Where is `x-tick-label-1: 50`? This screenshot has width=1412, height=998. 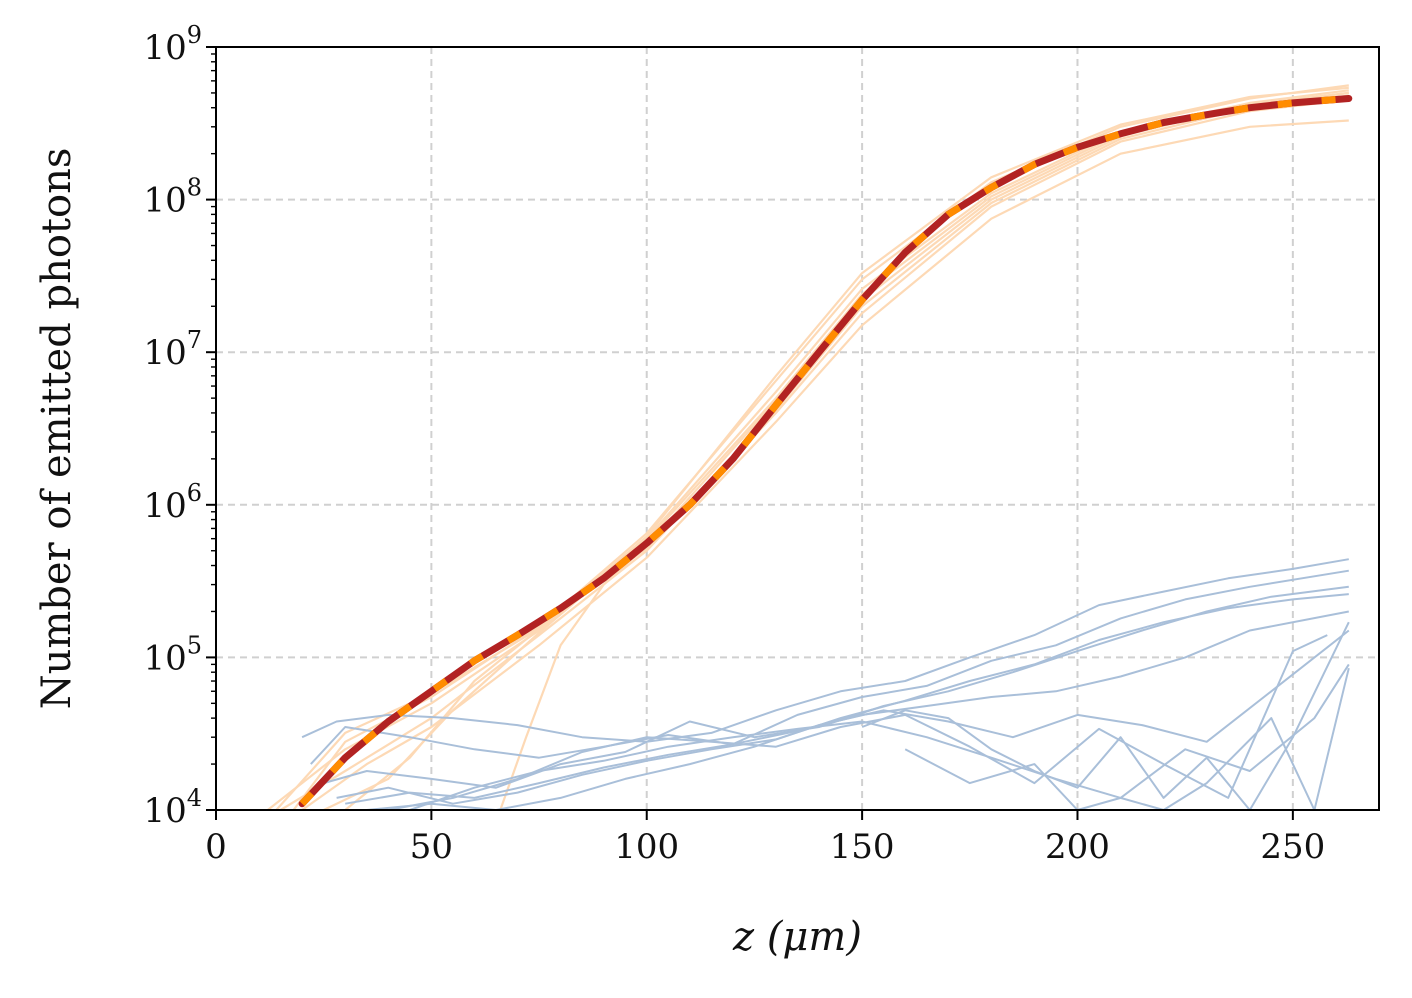 x-tick-label-1: 50 is located at coordinates (431, 847).